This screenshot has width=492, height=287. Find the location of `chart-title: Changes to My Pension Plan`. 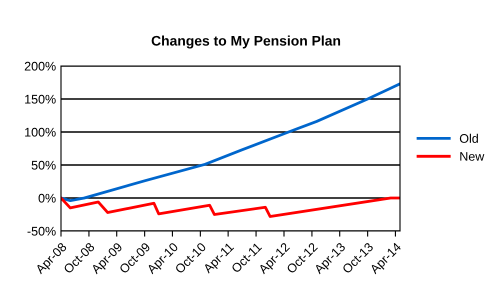

chart-title: Changes to My Pension Plan is located at coordinates (246, 42).